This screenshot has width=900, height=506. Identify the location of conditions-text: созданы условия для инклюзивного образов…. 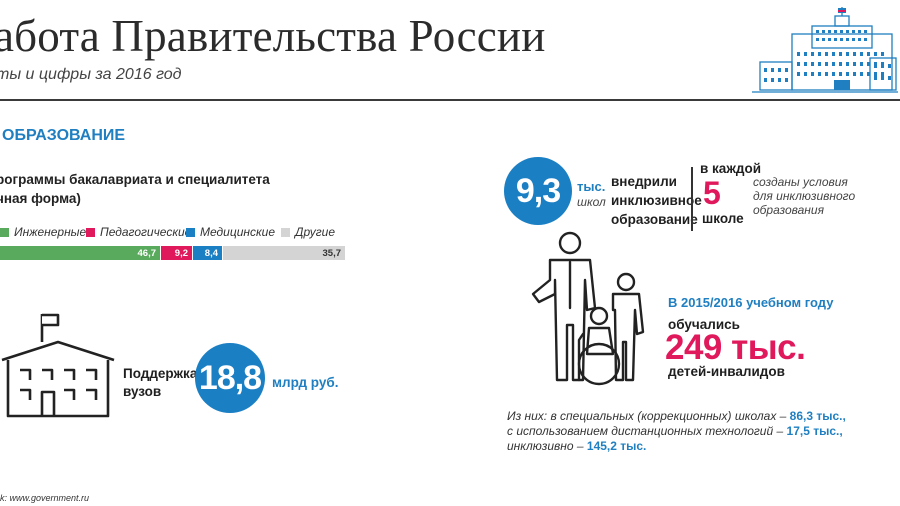
(804, 196).